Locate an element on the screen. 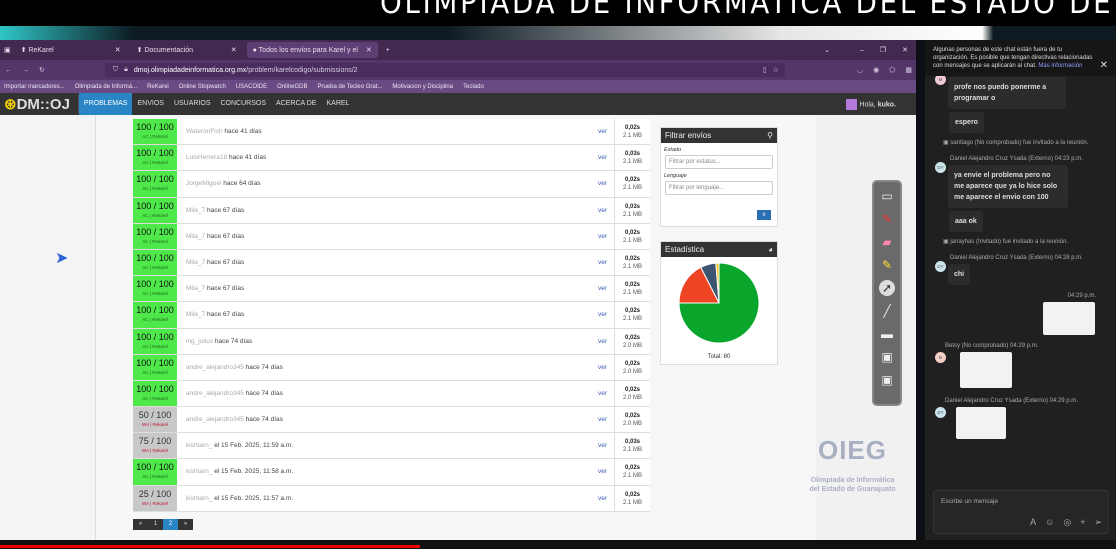 The height and width of the screenshot is (549, 1116). pocket-icon: ◡ is located at coordinates (860, 70).